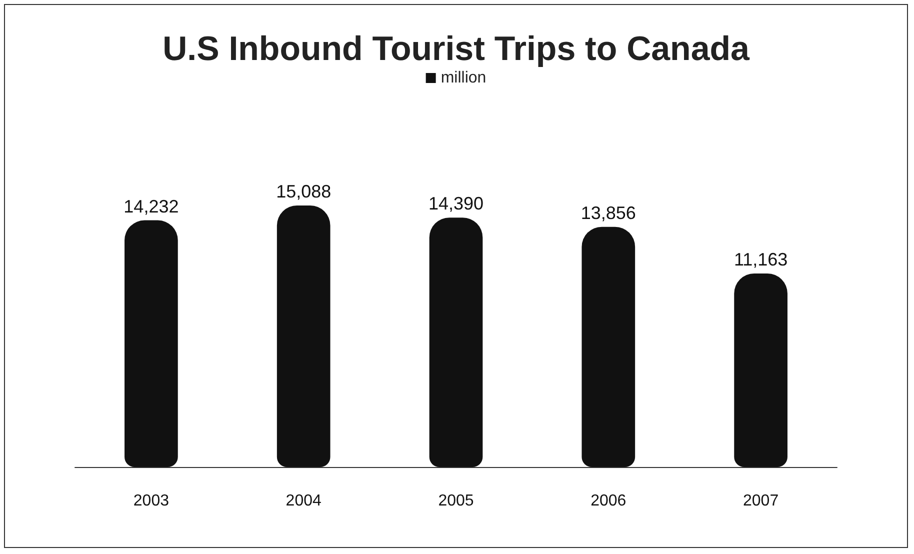 Image resolution: width=914 pixels, height=554 pixels. What do you see at coordinates (608, 501) in the screenshot?
I see `x-tick-label: 2006` at bounding box center [608, 501].